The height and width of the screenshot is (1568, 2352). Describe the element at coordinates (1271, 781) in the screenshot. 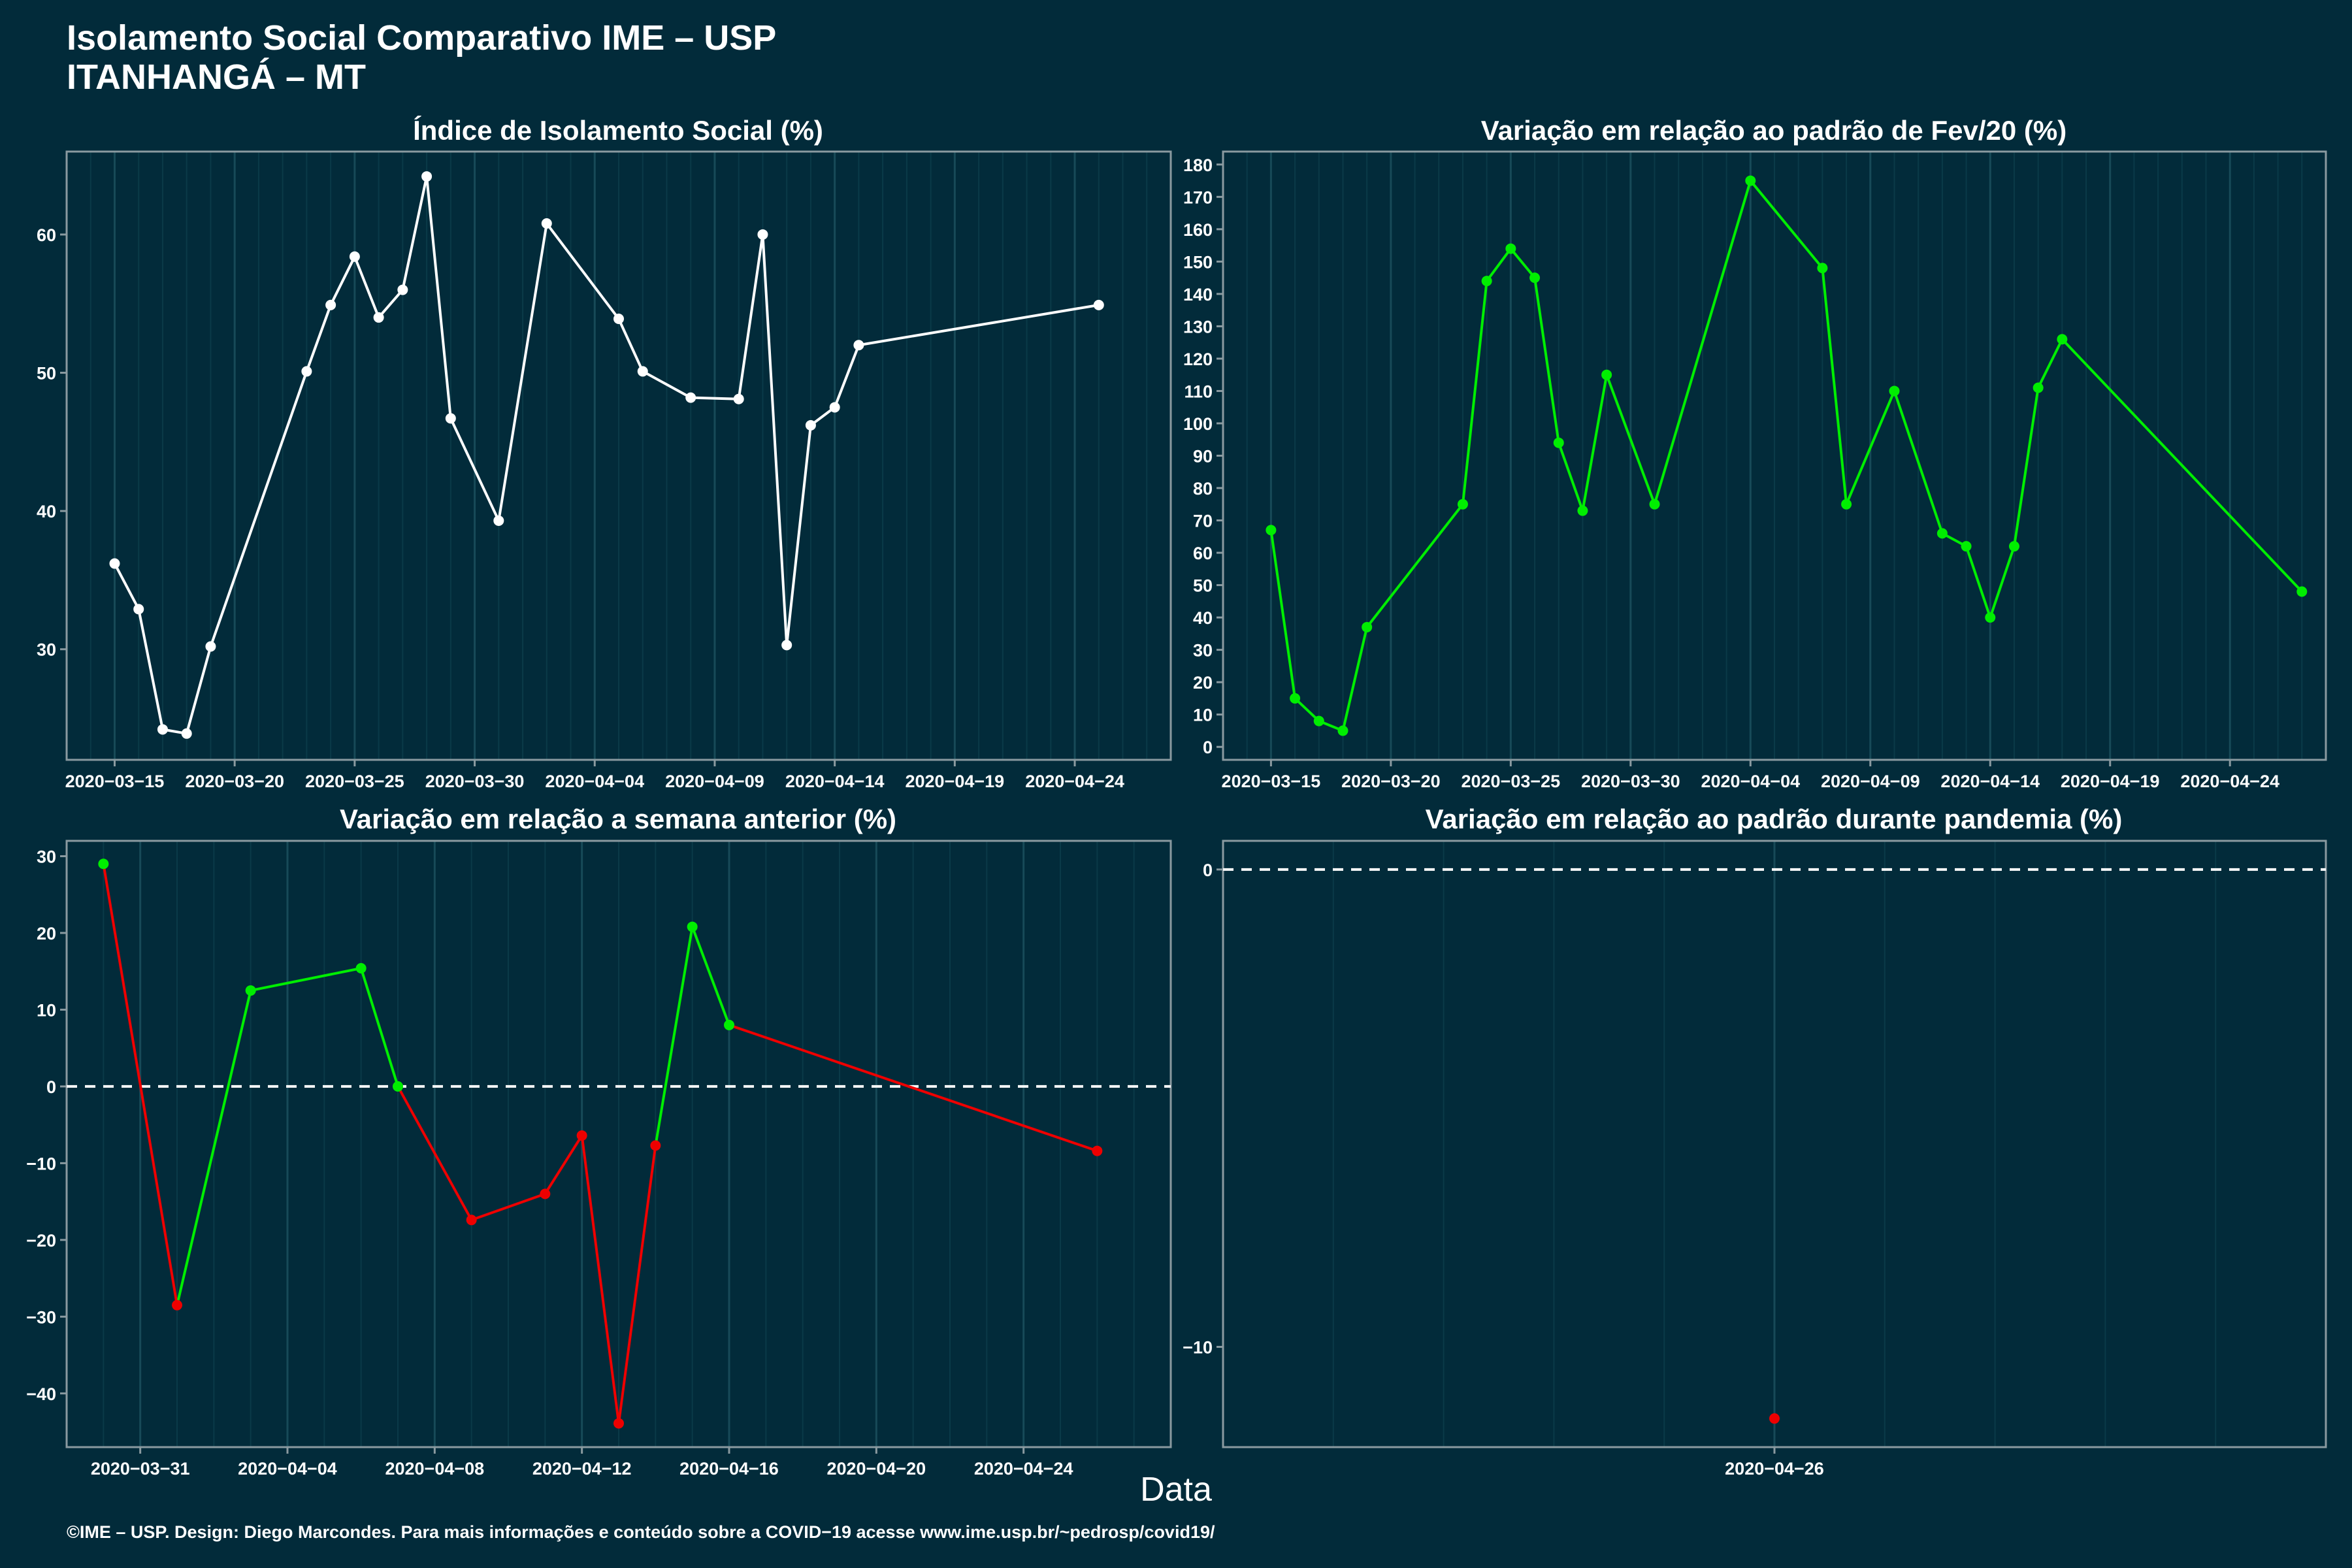

I see `x-tick-label: 2020−03−15` at that location.